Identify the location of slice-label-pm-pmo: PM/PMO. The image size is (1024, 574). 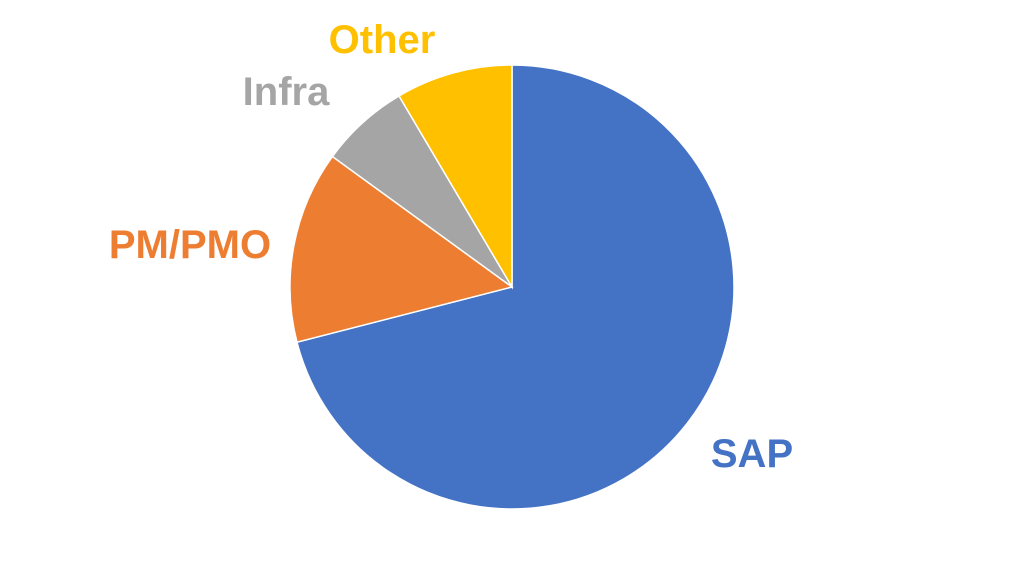
(190, 245).